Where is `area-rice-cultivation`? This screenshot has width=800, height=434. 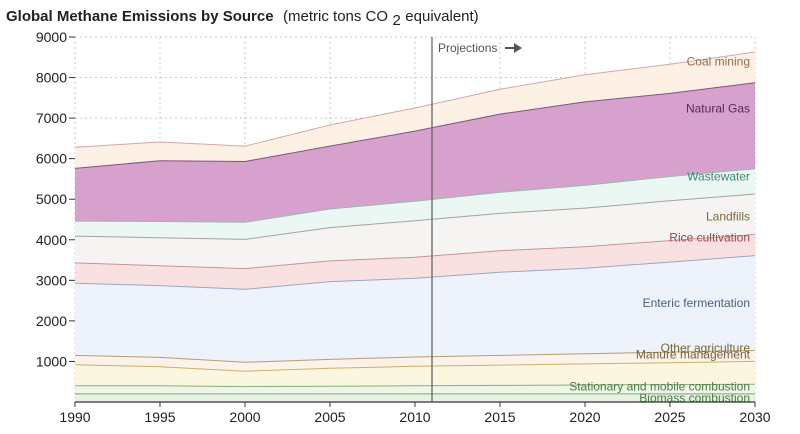
area-rice-cultivation is located at coordinates (415, 262).